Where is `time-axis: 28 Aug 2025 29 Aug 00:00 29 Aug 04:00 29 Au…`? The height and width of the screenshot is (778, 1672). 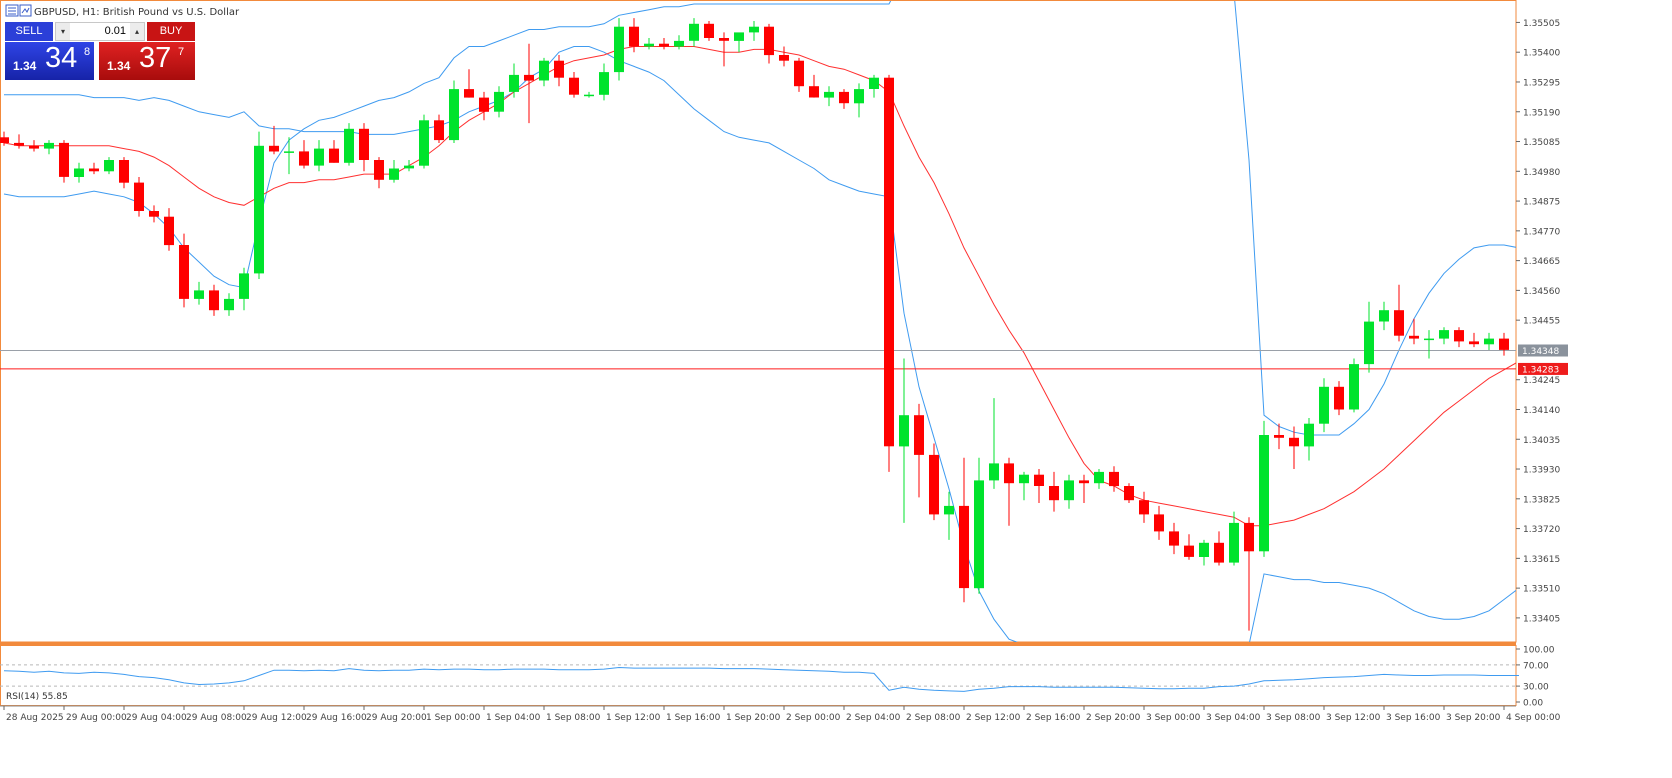 time-axis: 28 Aug 2025 29 Aug 00:00 29 Aug 04:00 29 Au… is located at coordinates (780, 714).